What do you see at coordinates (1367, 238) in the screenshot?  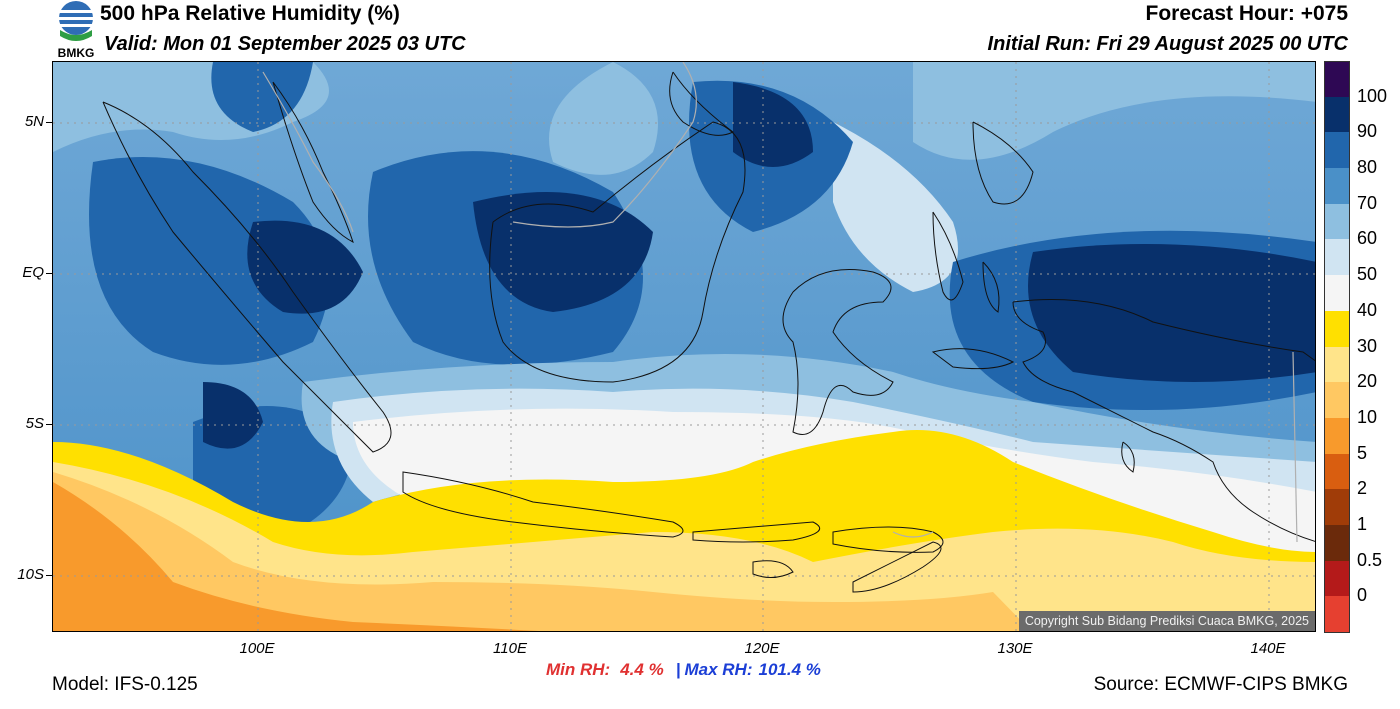 I see `colorbar-label: 60` at bounding box center [1367, 238].